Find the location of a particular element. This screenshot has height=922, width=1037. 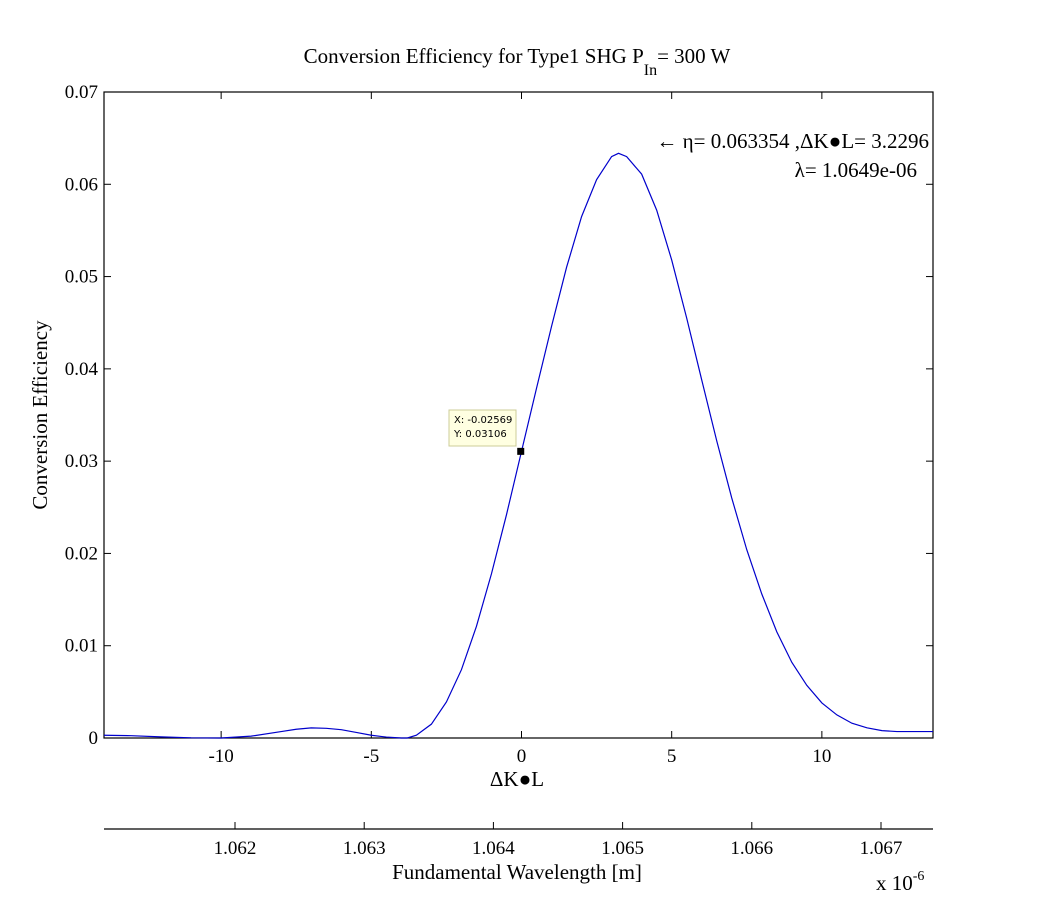

y-tick-label: 0.05 is located at coordinates (81, 277).